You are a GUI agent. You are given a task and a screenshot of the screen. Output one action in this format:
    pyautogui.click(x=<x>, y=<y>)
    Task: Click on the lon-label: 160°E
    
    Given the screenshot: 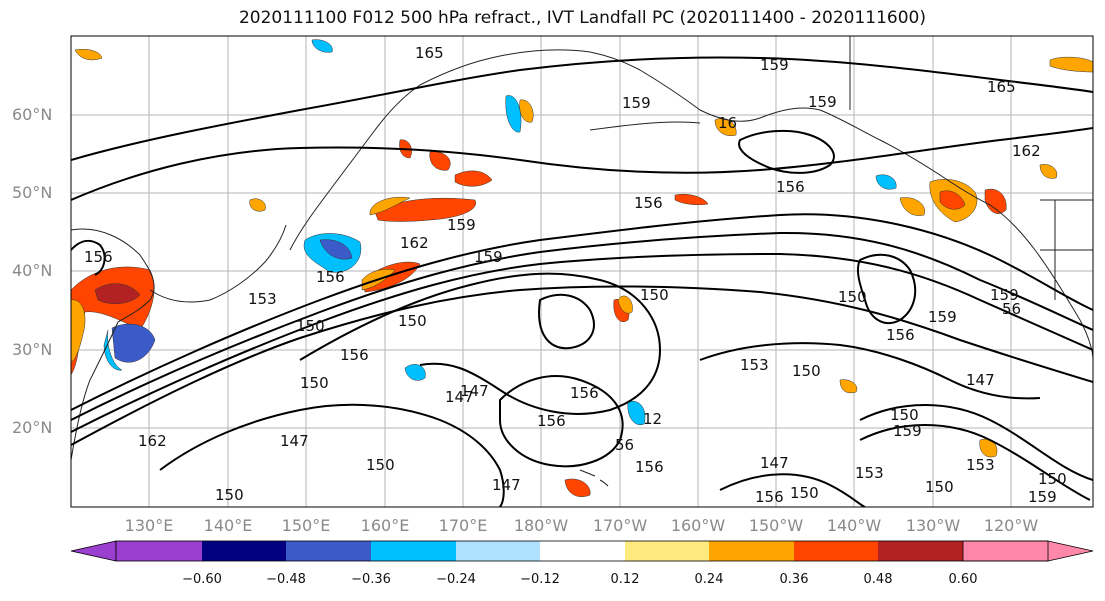 What is the action you would take?
    pyautogui.click(x=385, y=525)
    